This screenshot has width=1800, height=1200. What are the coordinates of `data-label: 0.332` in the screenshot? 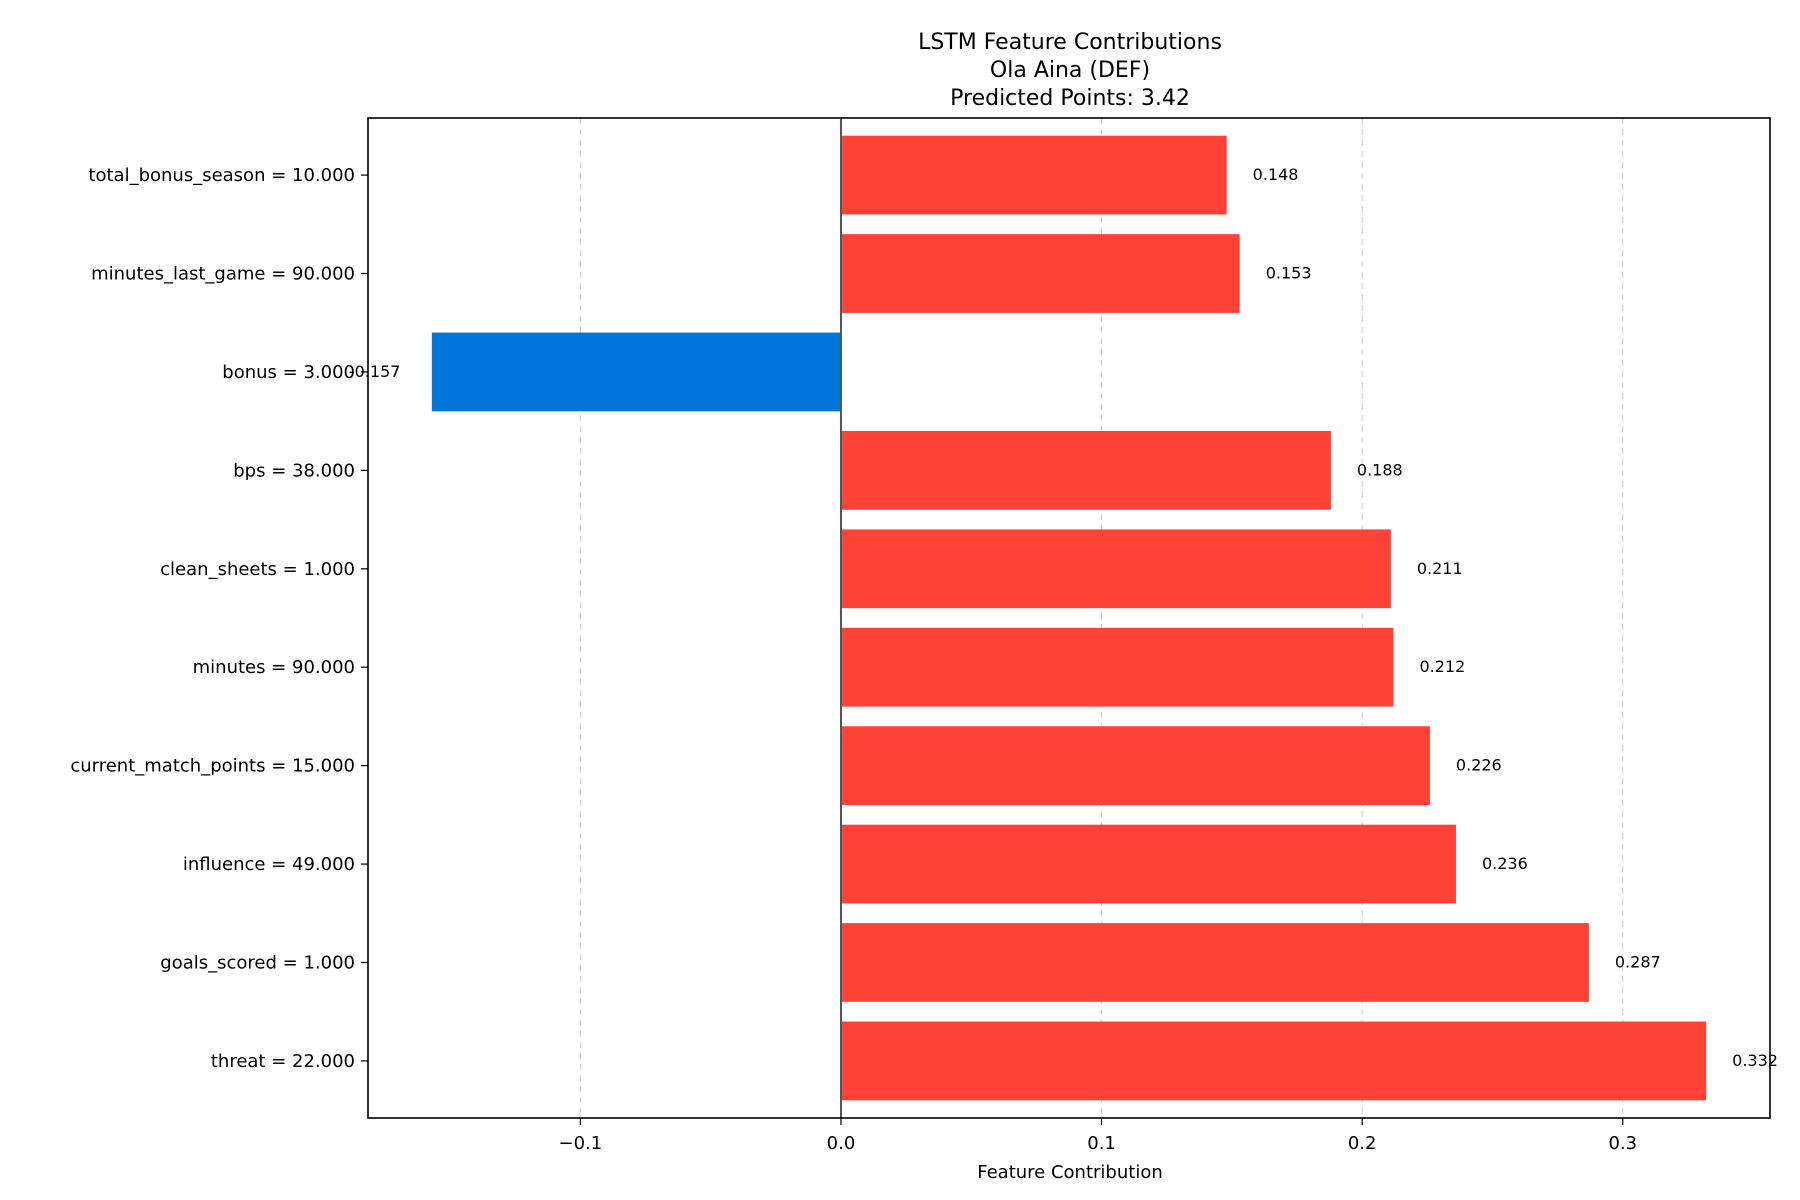 It's located at (1755, 1060).